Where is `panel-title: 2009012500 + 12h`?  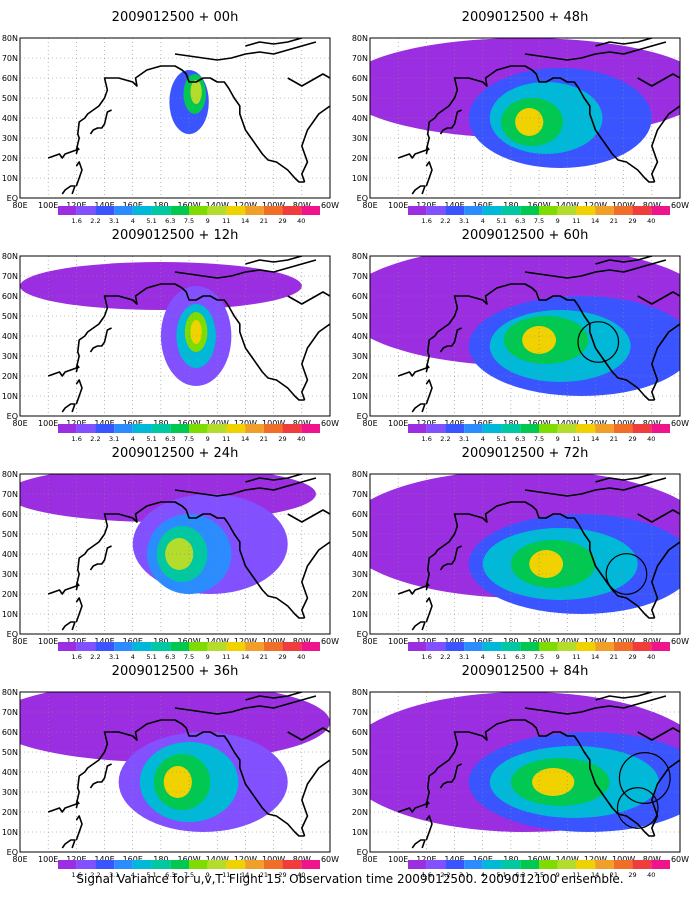
panel-title: 2009012500 + 12h is located at coordinates (175, 235).